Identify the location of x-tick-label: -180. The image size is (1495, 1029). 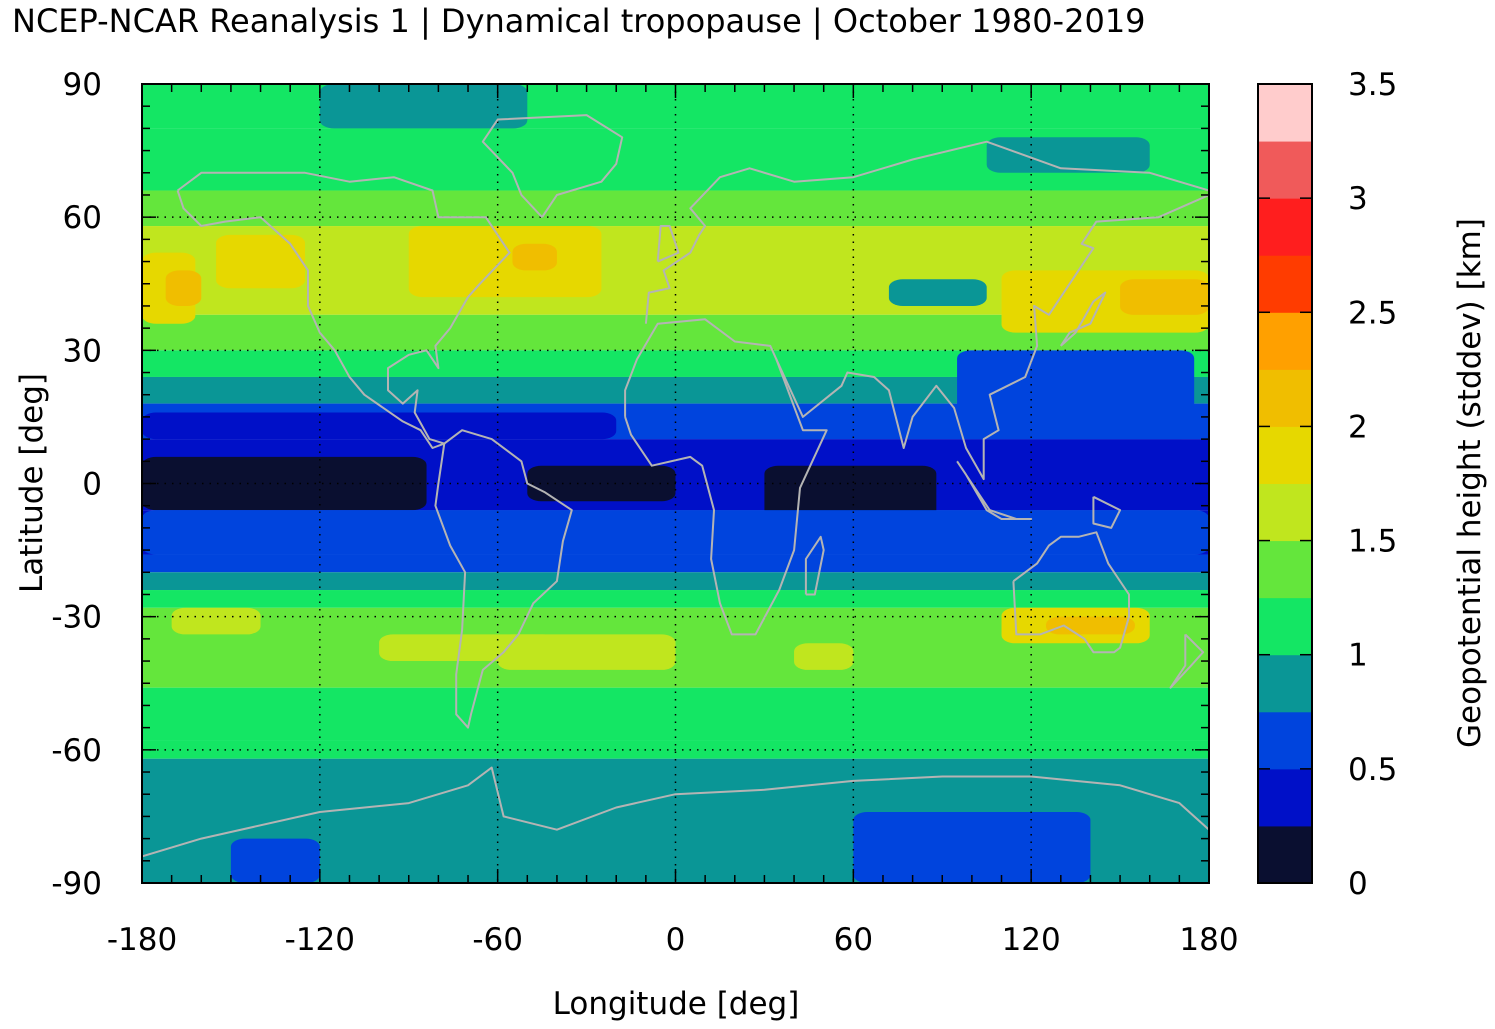
(142, 940).